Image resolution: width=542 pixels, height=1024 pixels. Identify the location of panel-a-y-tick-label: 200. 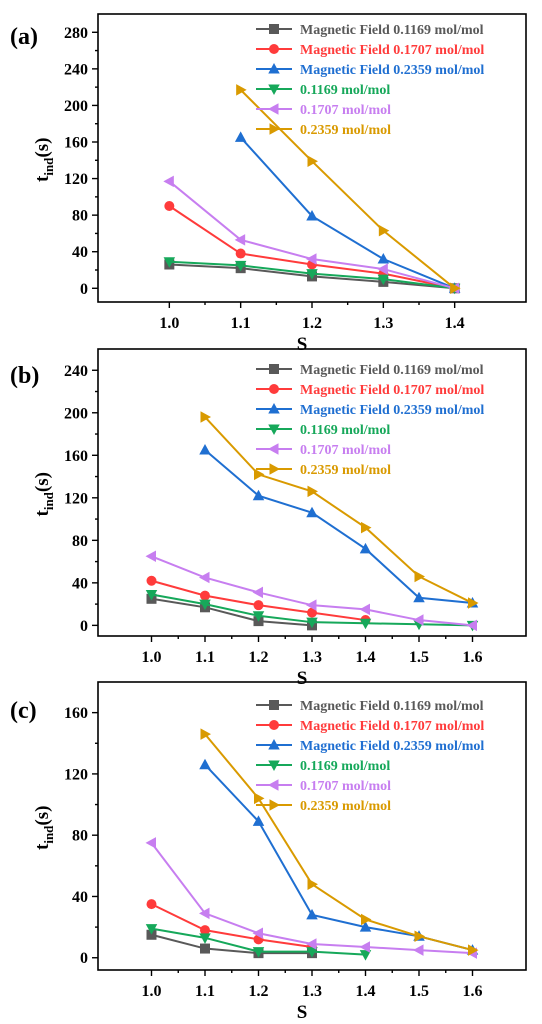
(76, 106).